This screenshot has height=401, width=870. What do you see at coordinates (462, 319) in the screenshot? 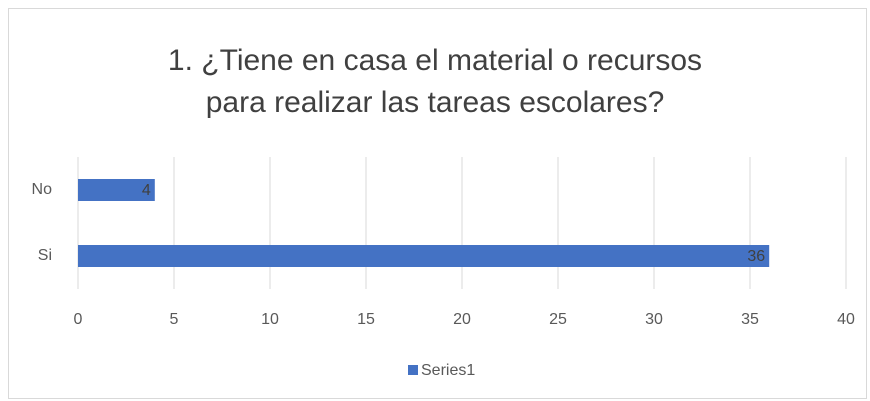
I see `x-tick-label: 20` at bounding box center [462, 319].